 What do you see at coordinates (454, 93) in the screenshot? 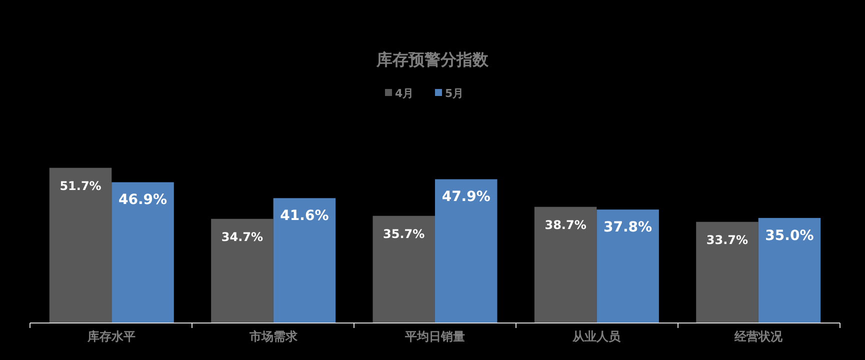
I see `legend-label: 5月` at bounding box center [454, 93].